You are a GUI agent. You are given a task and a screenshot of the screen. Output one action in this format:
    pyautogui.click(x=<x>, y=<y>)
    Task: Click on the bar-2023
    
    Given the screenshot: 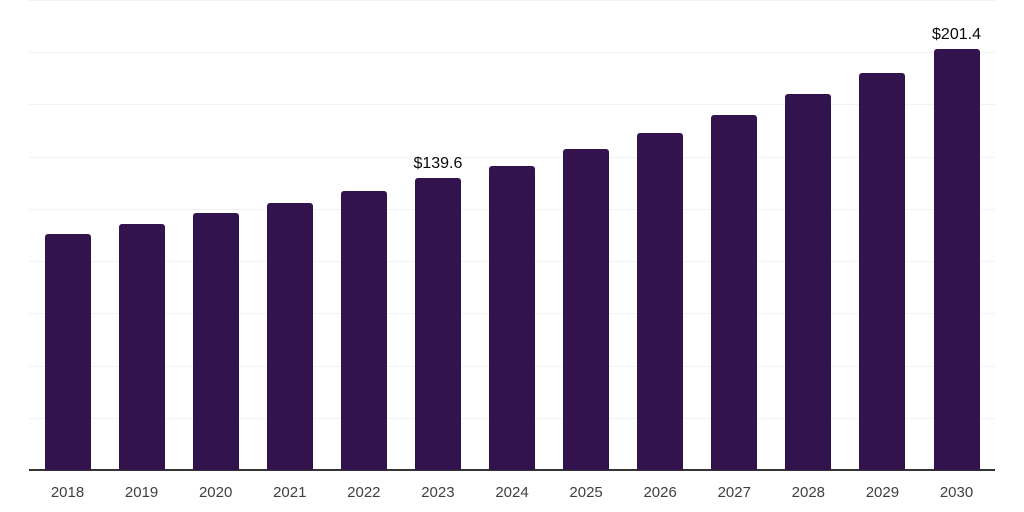 What is the action you would take?
    pyautogui.click(x=437, y=324)
    